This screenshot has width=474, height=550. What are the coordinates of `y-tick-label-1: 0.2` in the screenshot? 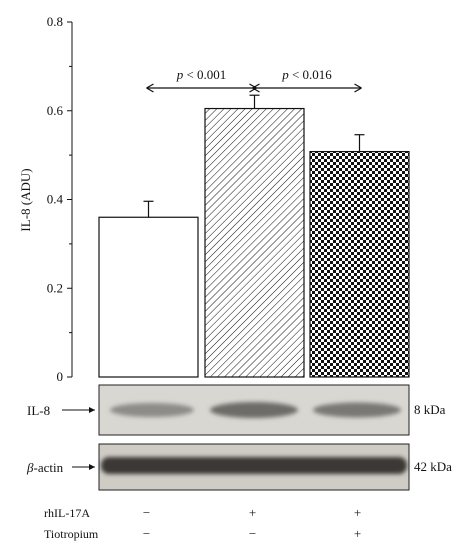 It's located at (55, 287).